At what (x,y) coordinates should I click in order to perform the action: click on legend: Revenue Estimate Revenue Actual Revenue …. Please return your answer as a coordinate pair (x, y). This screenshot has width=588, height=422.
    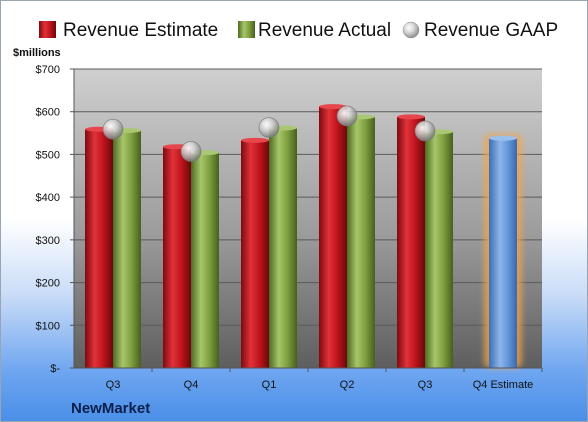
    Looking at the image, I should click on (298, 30).